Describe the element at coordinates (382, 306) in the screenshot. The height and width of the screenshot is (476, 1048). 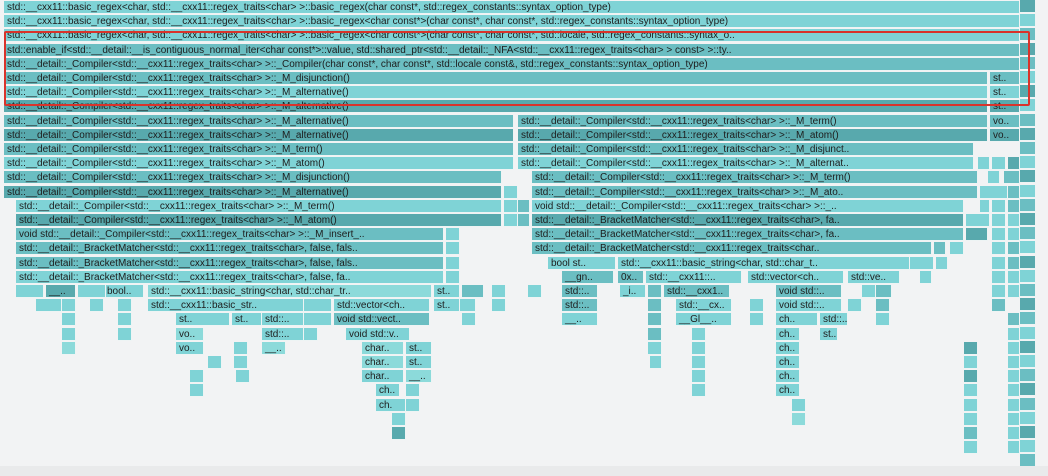
I see `flame-frame: std::vector<ch..` at that location.